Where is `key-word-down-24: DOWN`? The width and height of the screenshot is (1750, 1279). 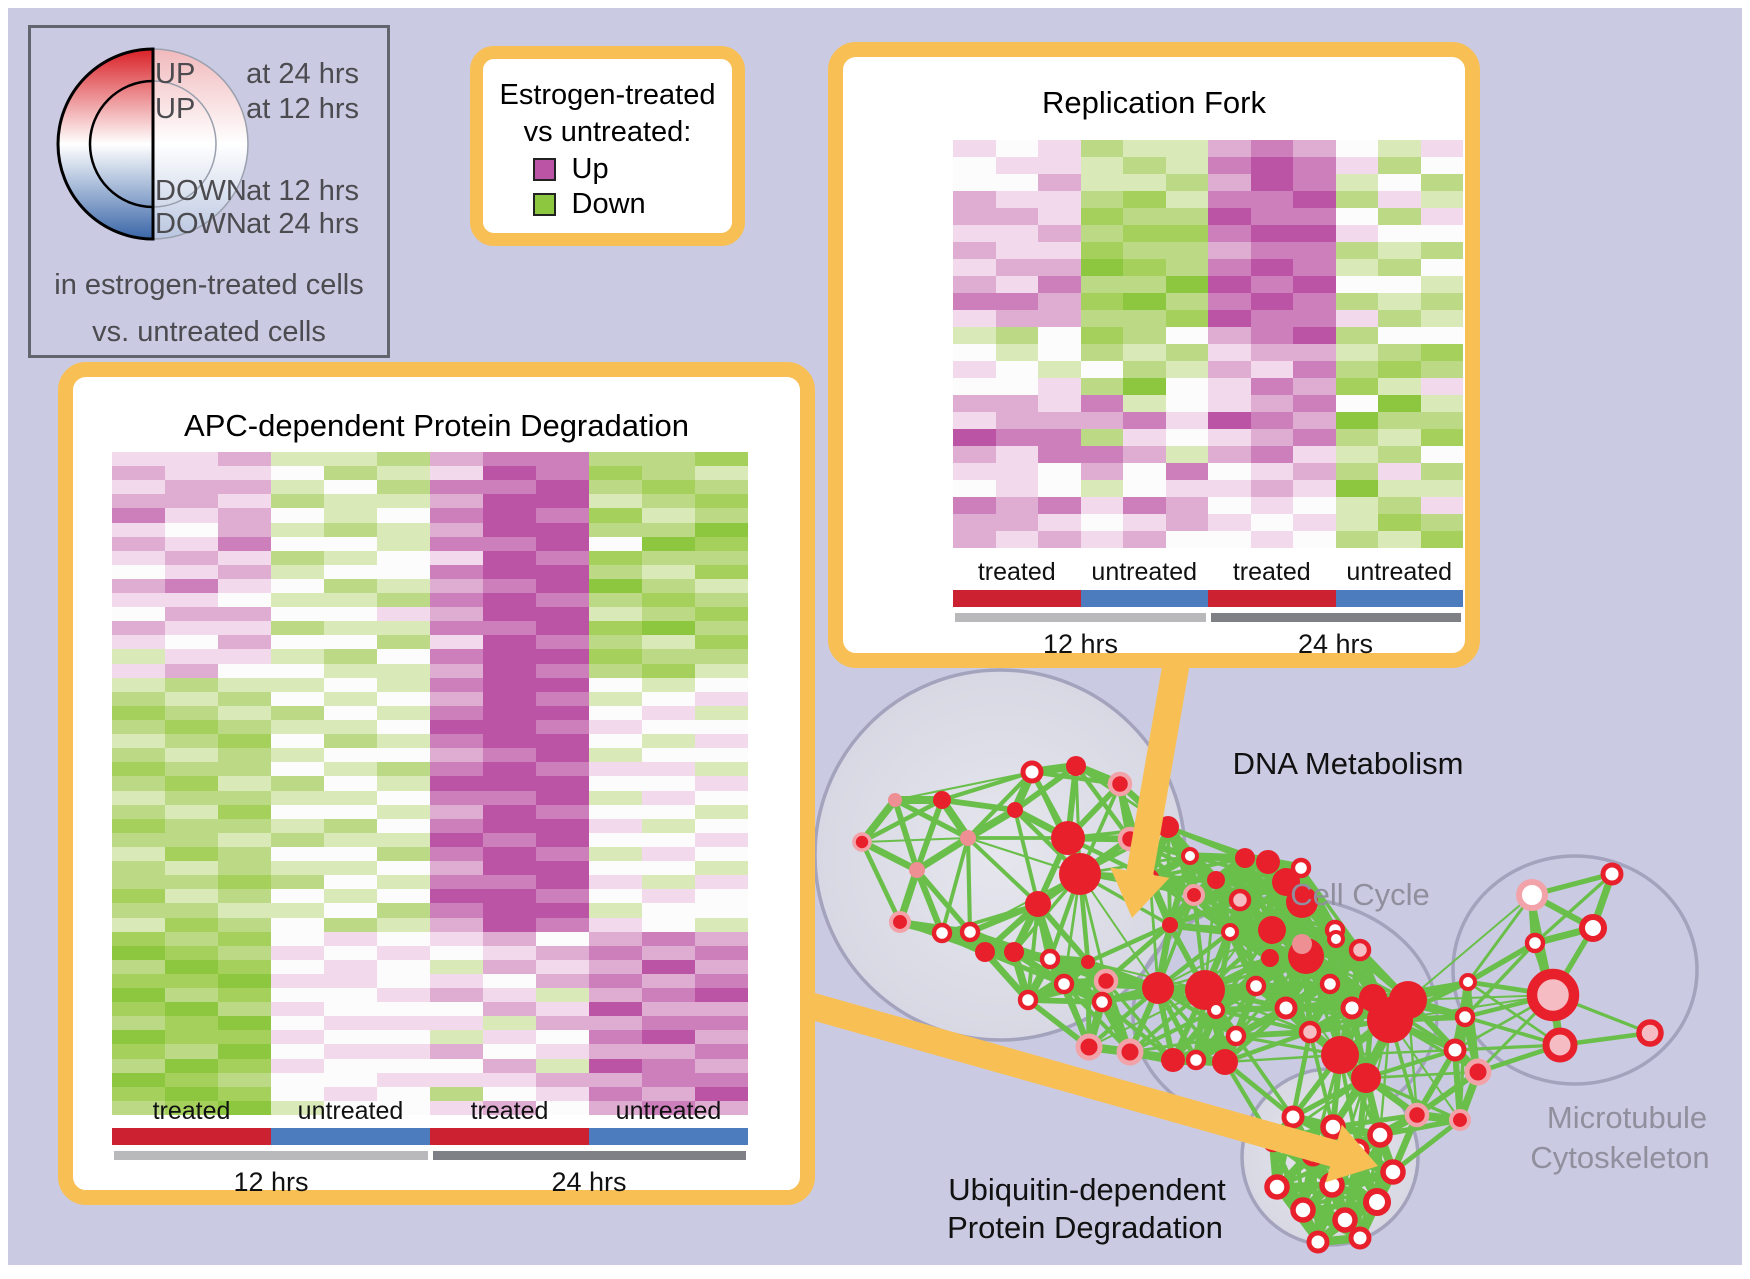 key-word-down-24: DOWN is located at coordinates (201, 224).